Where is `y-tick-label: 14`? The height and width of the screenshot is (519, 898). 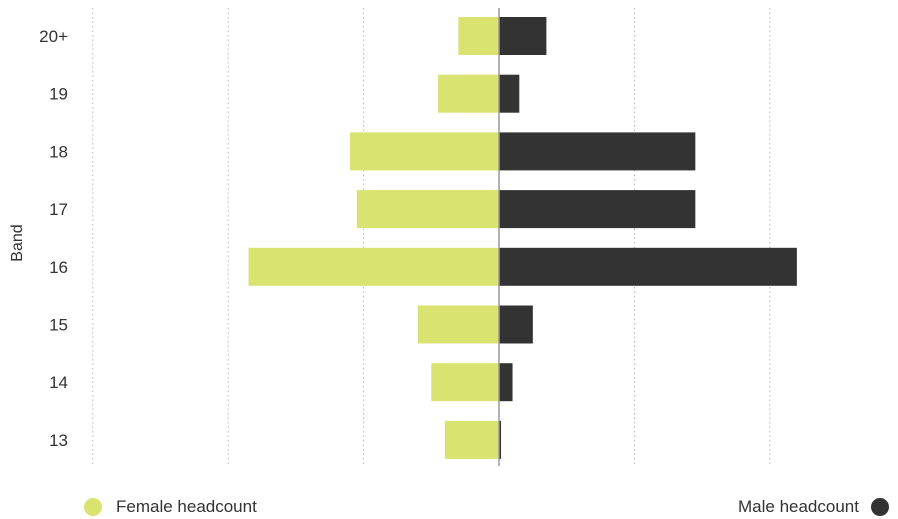 y-tick-label: 14 is located at coordinates (58, 382).